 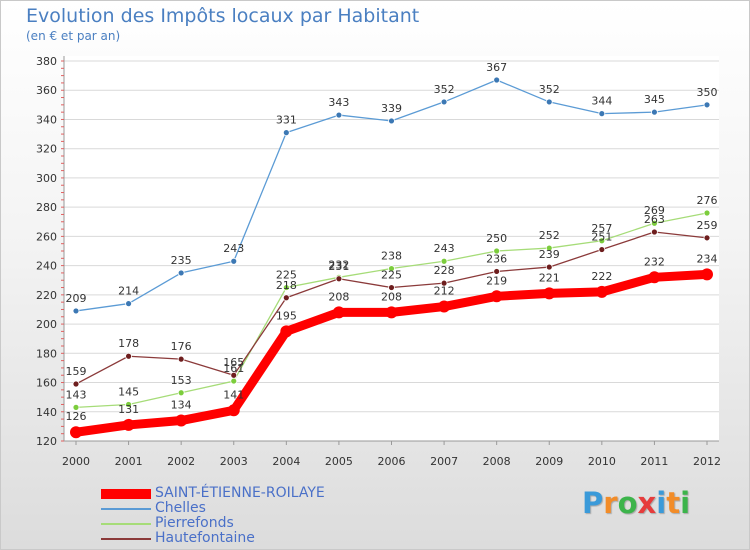 What do you see at coordinates (286, 120) in the screenshot?
I see `data-label: 331` at bounding box center [286, 120].